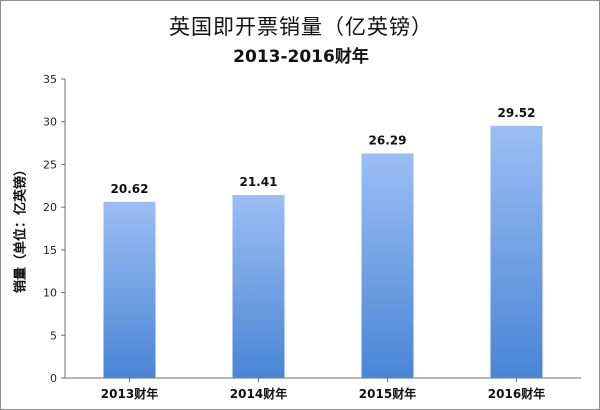  Describe the element at coordinates (517, 113) in the screenshot. I see `bar-value-label: 29.52` at that location.